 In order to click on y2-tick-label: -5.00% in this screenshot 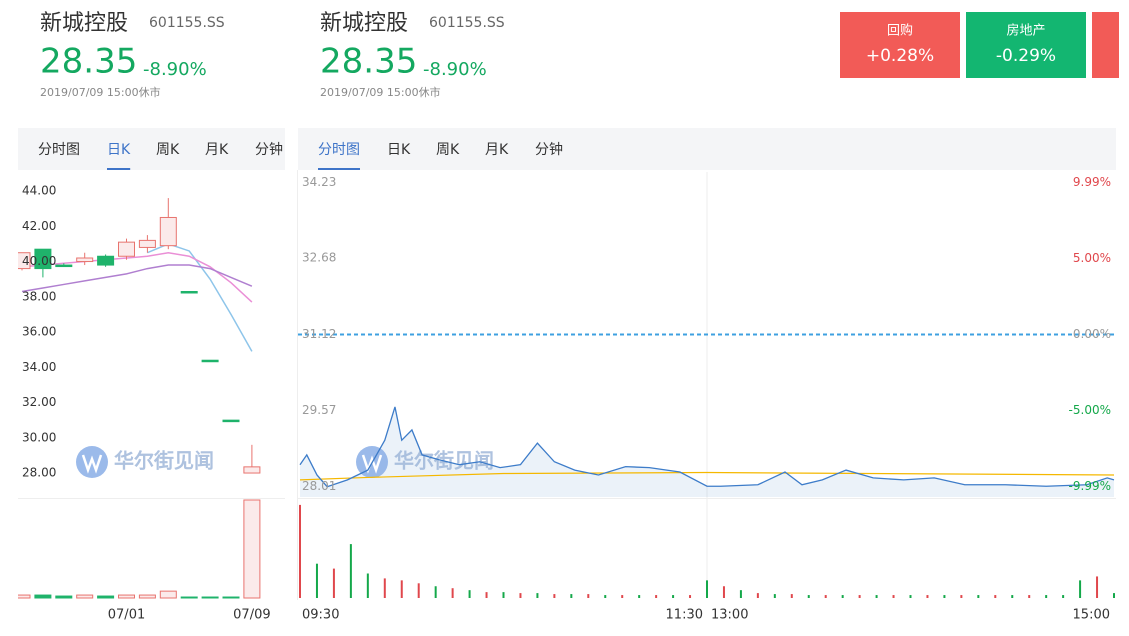, I will do `click(1090, 410)`.